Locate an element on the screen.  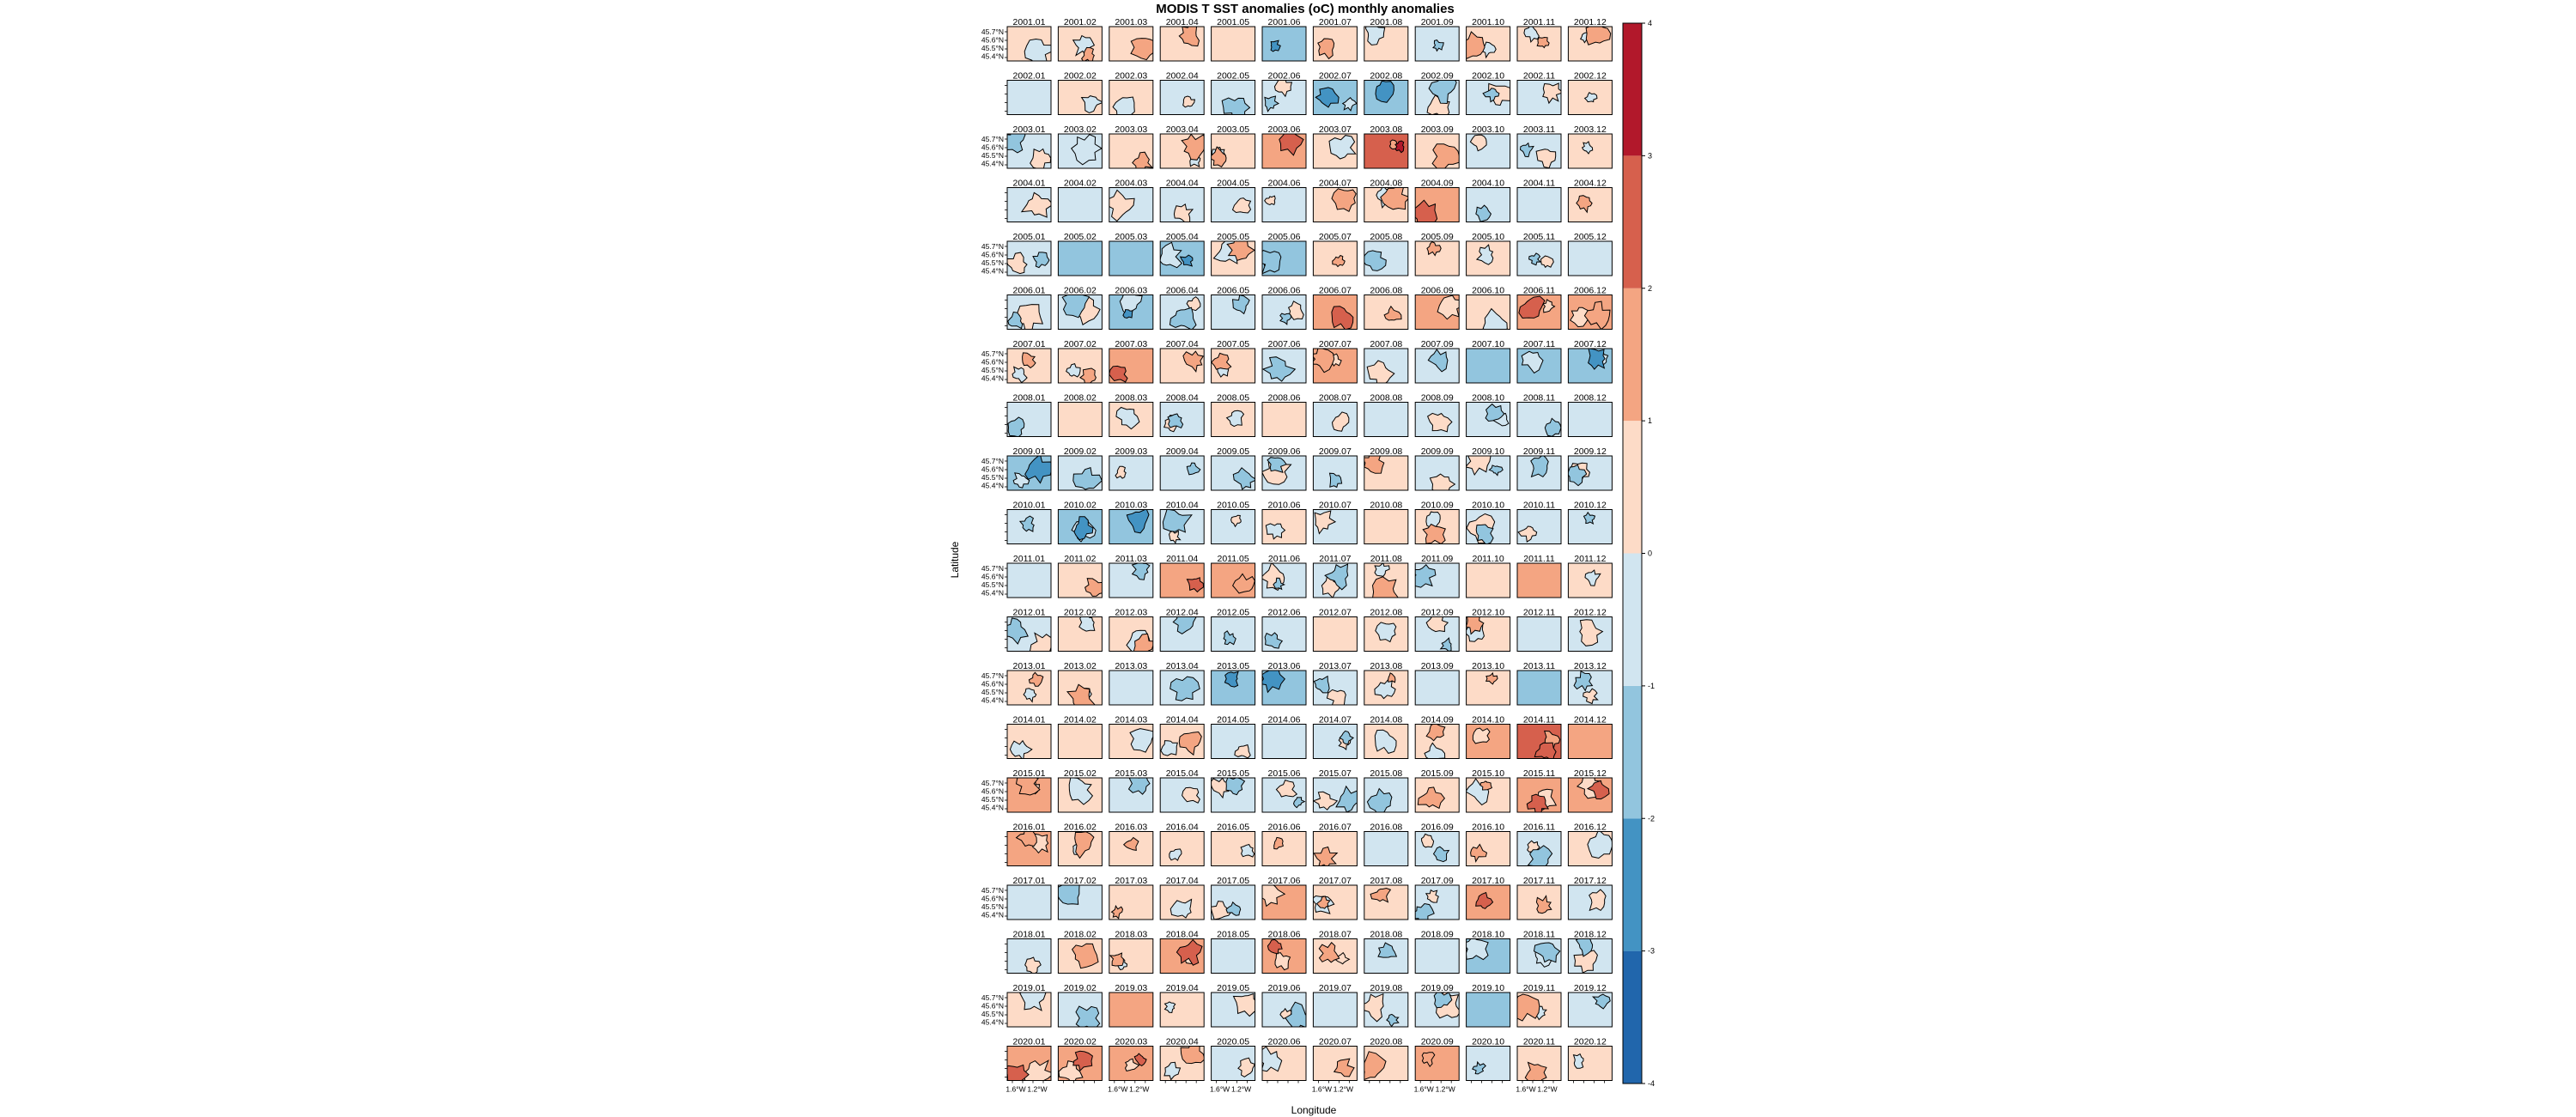
panel-2012-09: 2012.09 is located at coordinates (1437, 630).